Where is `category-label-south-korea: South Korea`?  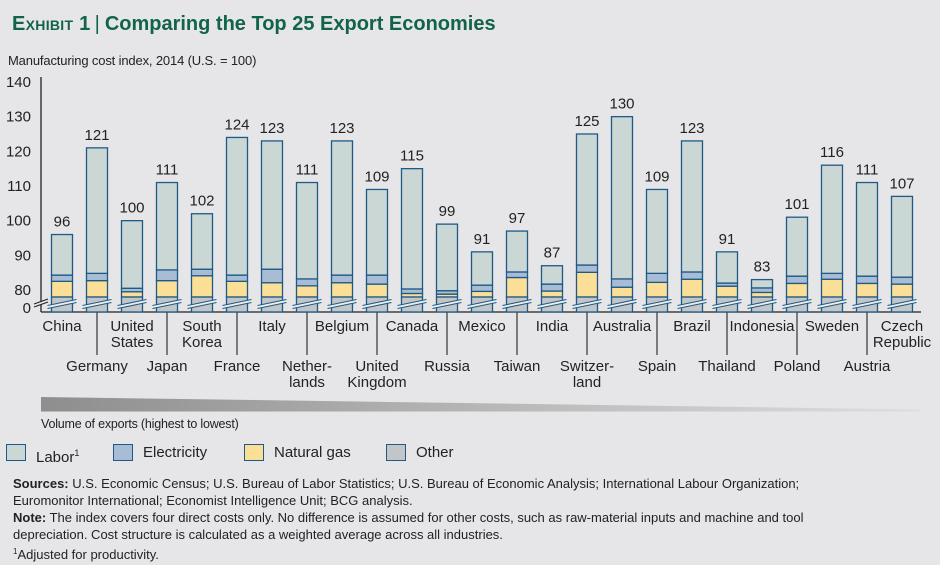
category-label-south-korea: South Korea is located at coordinates (202, 334).